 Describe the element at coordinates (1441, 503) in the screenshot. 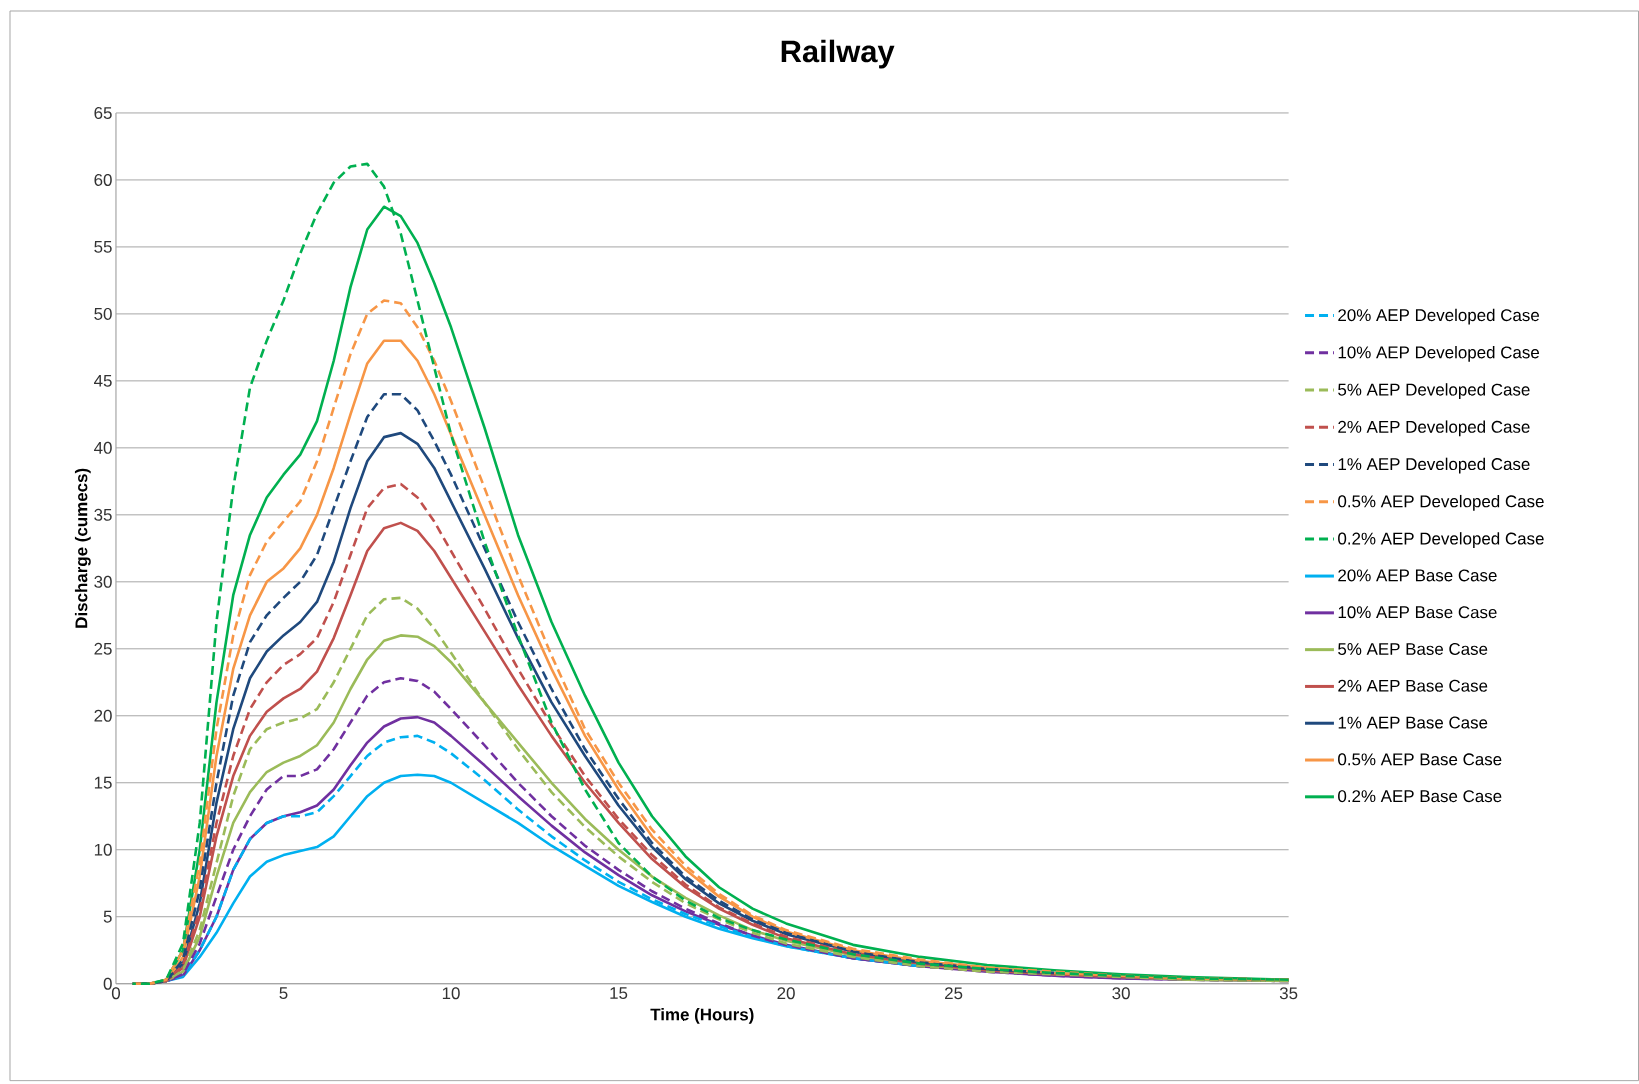

I see `legend-label: 0.5% AEP Developed Case` at that location.